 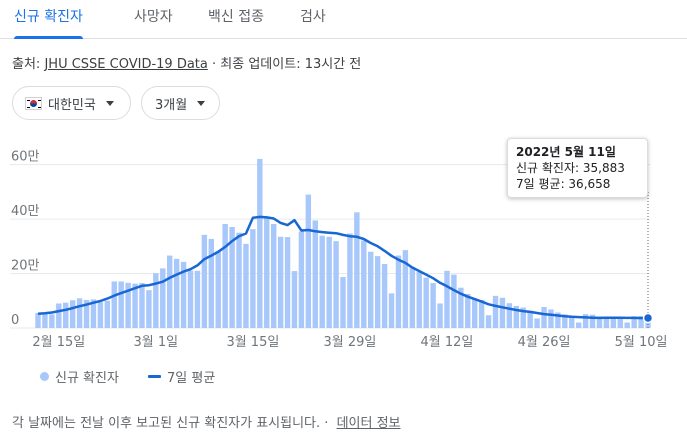 I want to click on y-tick-label: 40만, so click(x=25, y=211).